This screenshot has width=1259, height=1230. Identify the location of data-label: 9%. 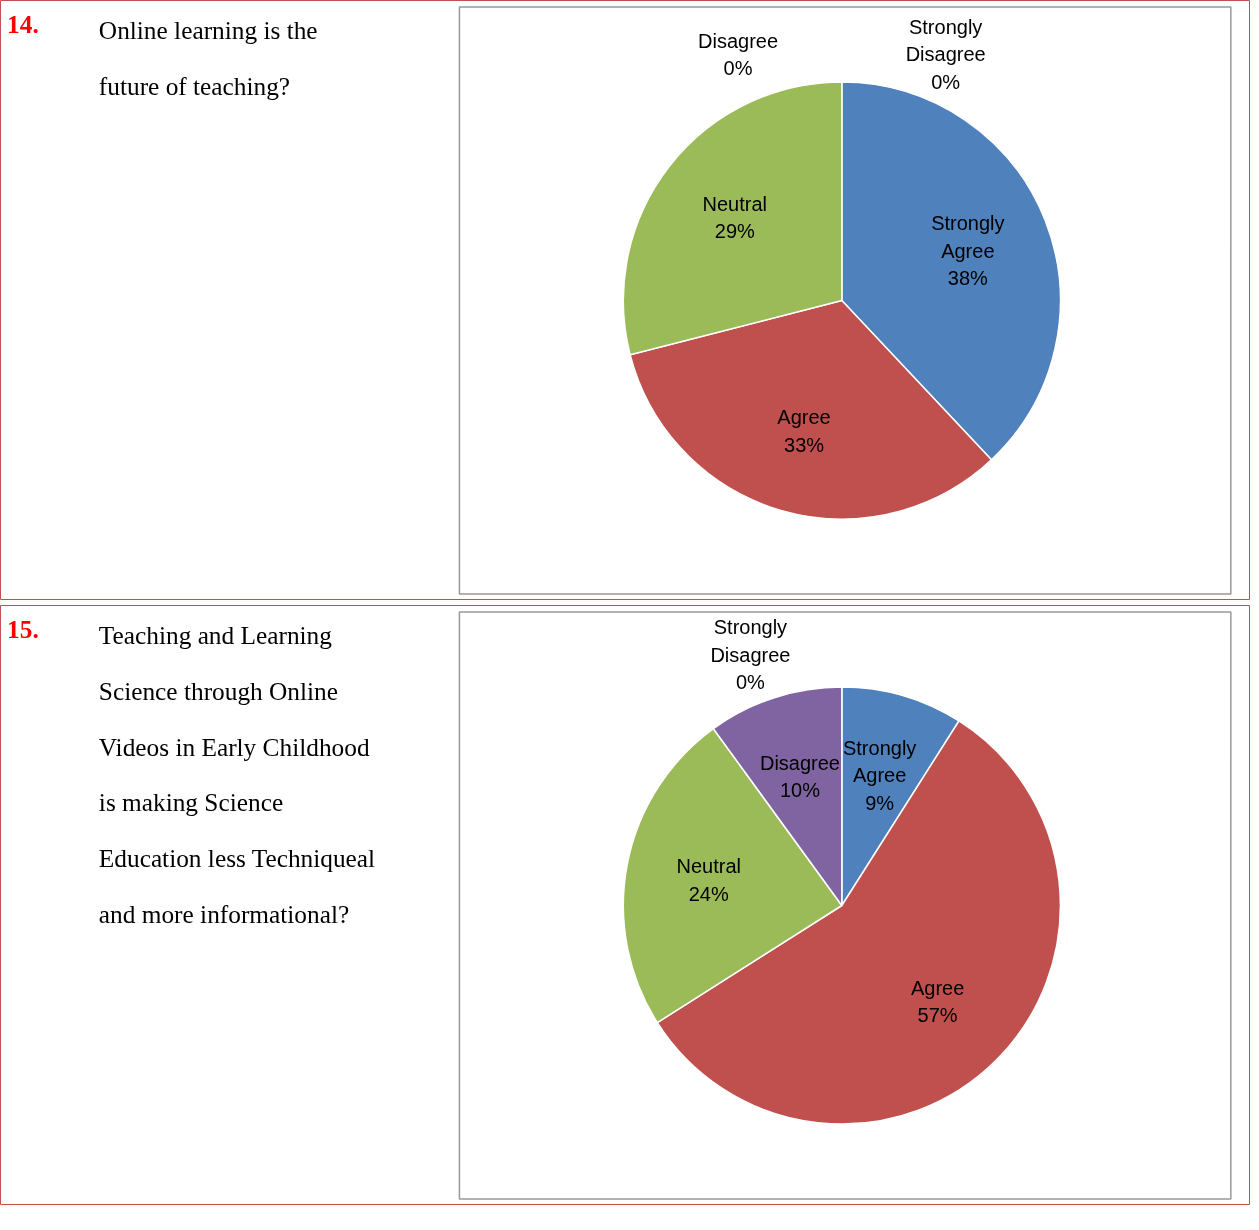
(880, 802).